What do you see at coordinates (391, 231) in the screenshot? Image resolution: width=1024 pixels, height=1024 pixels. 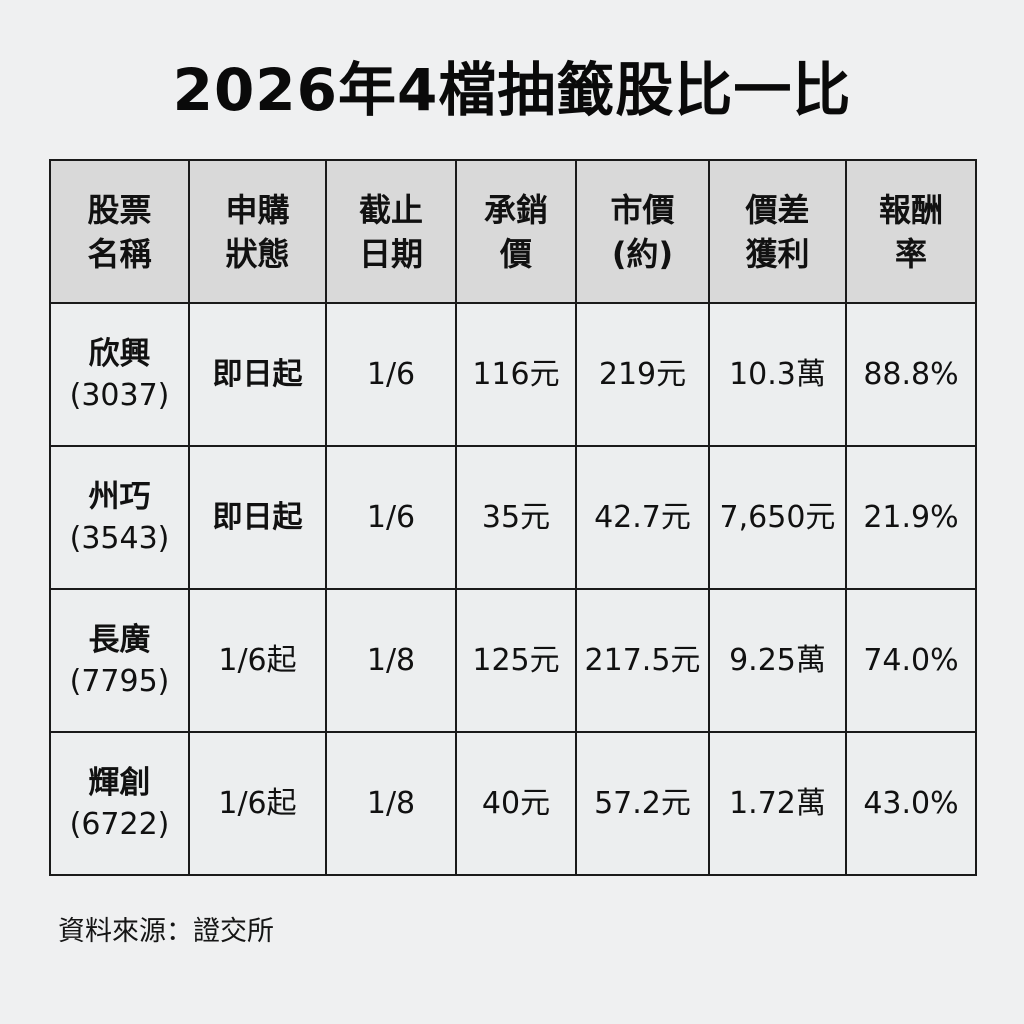 I see `header-deadline: 截止 日期` at bounding box center [391, 231].